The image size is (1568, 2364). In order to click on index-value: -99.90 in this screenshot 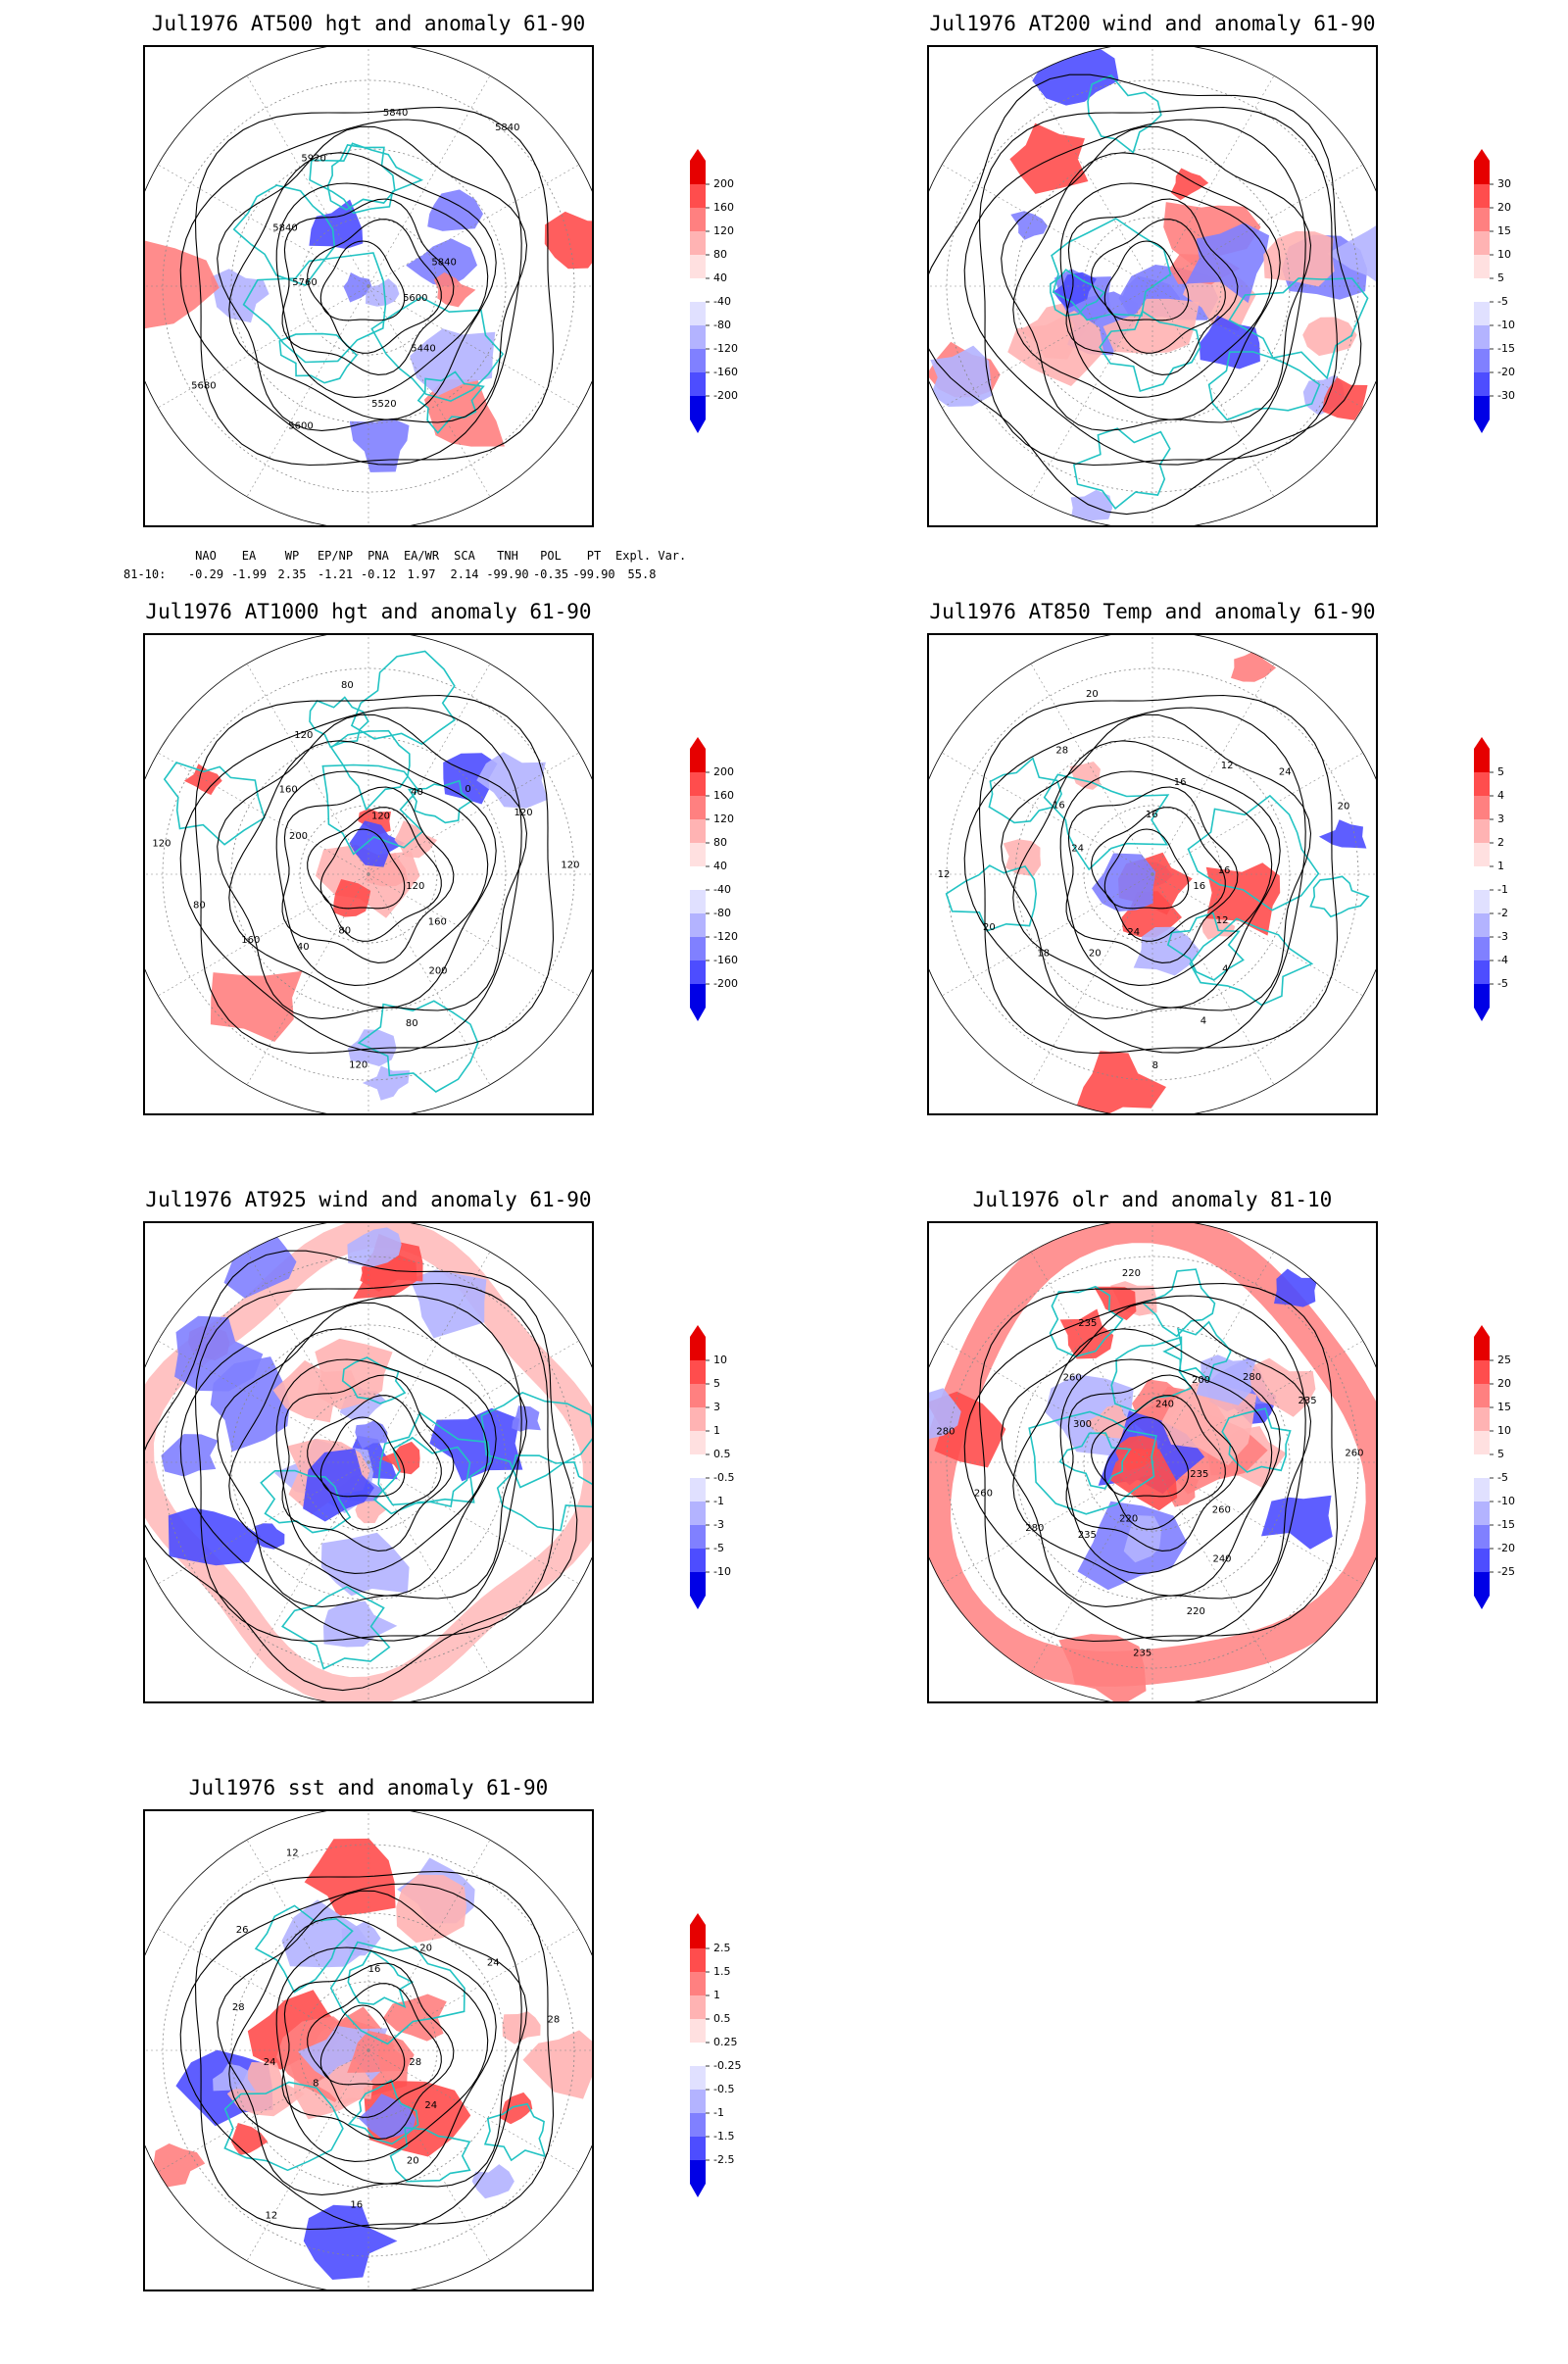, I will do `click(507, 574)`.